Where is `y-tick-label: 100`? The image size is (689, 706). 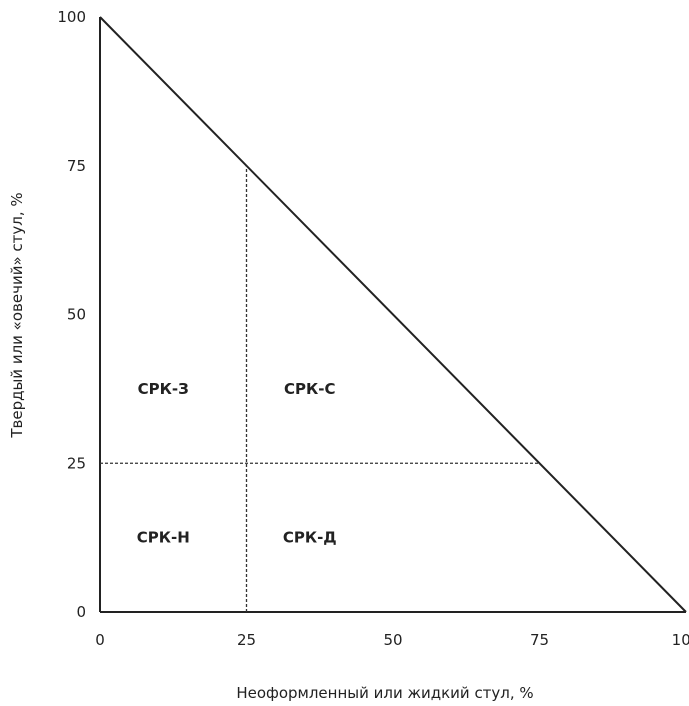
y-tick-label: 100 is located at coordinates (71, 17).